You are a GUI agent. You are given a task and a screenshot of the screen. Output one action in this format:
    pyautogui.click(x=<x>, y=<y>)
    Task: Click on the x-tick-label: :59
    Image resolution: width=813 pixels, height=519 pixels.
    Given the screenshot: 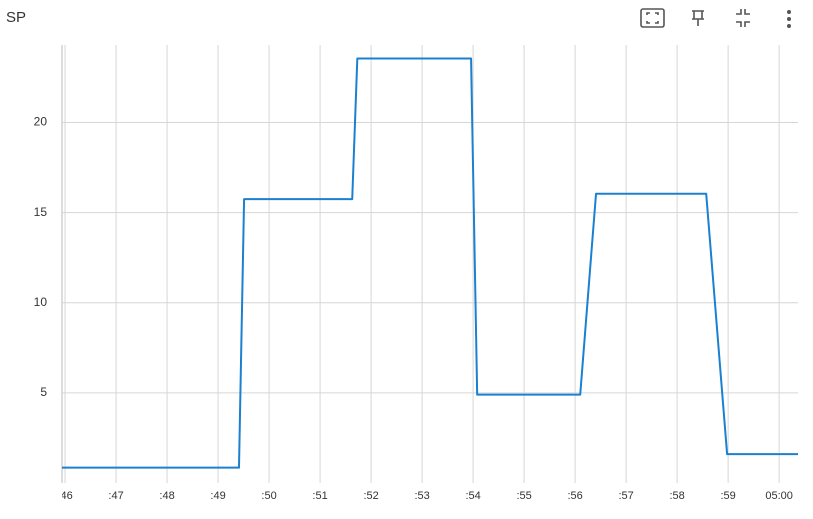 What is the action you would take?
    pyautogui.click(x=727, y=496)
    